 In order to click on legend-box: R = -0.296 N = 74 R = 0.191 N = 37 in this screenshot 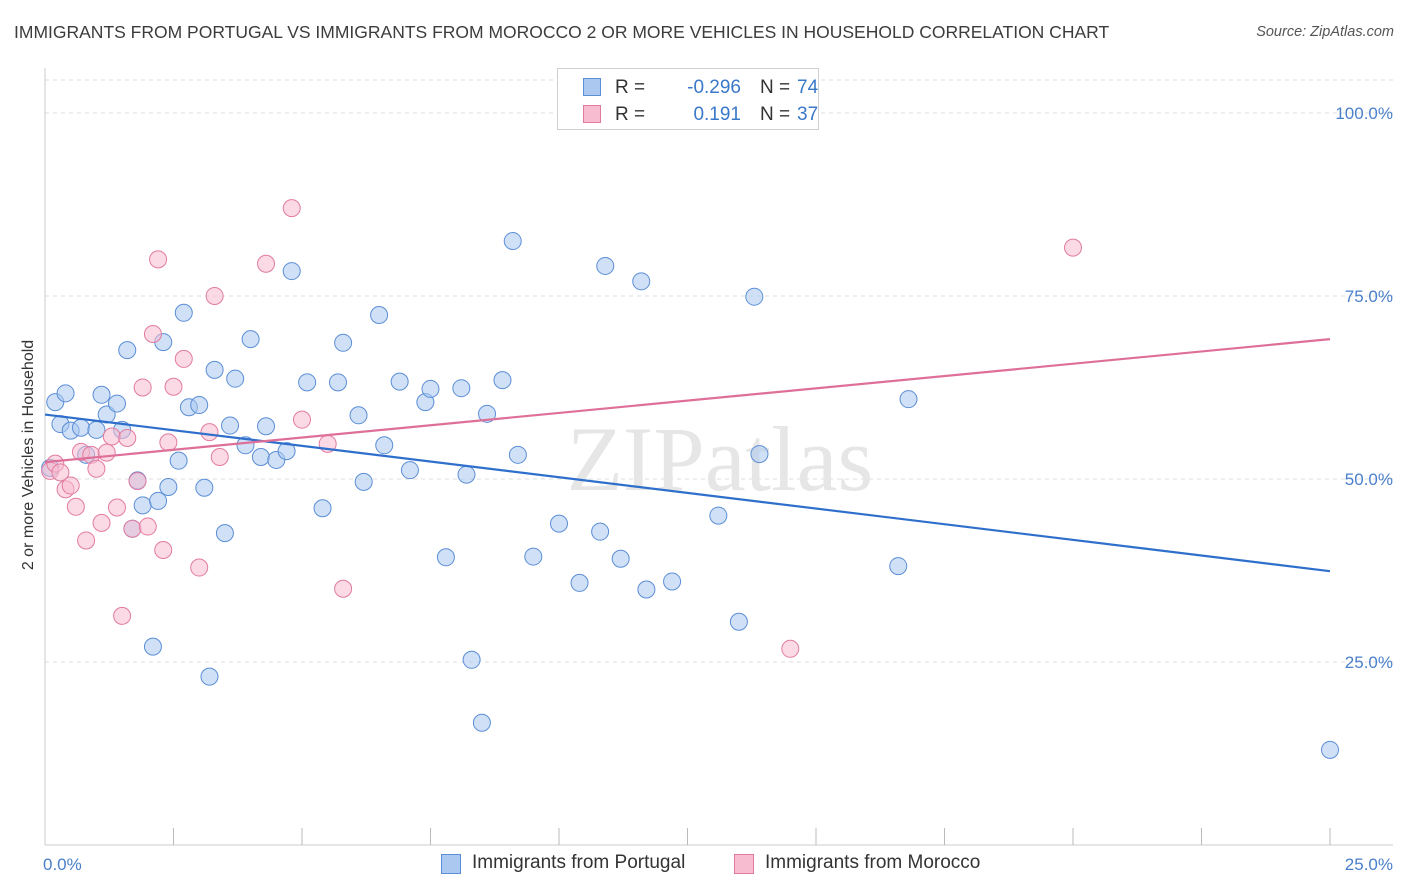, I will do `click(688, 99)`.